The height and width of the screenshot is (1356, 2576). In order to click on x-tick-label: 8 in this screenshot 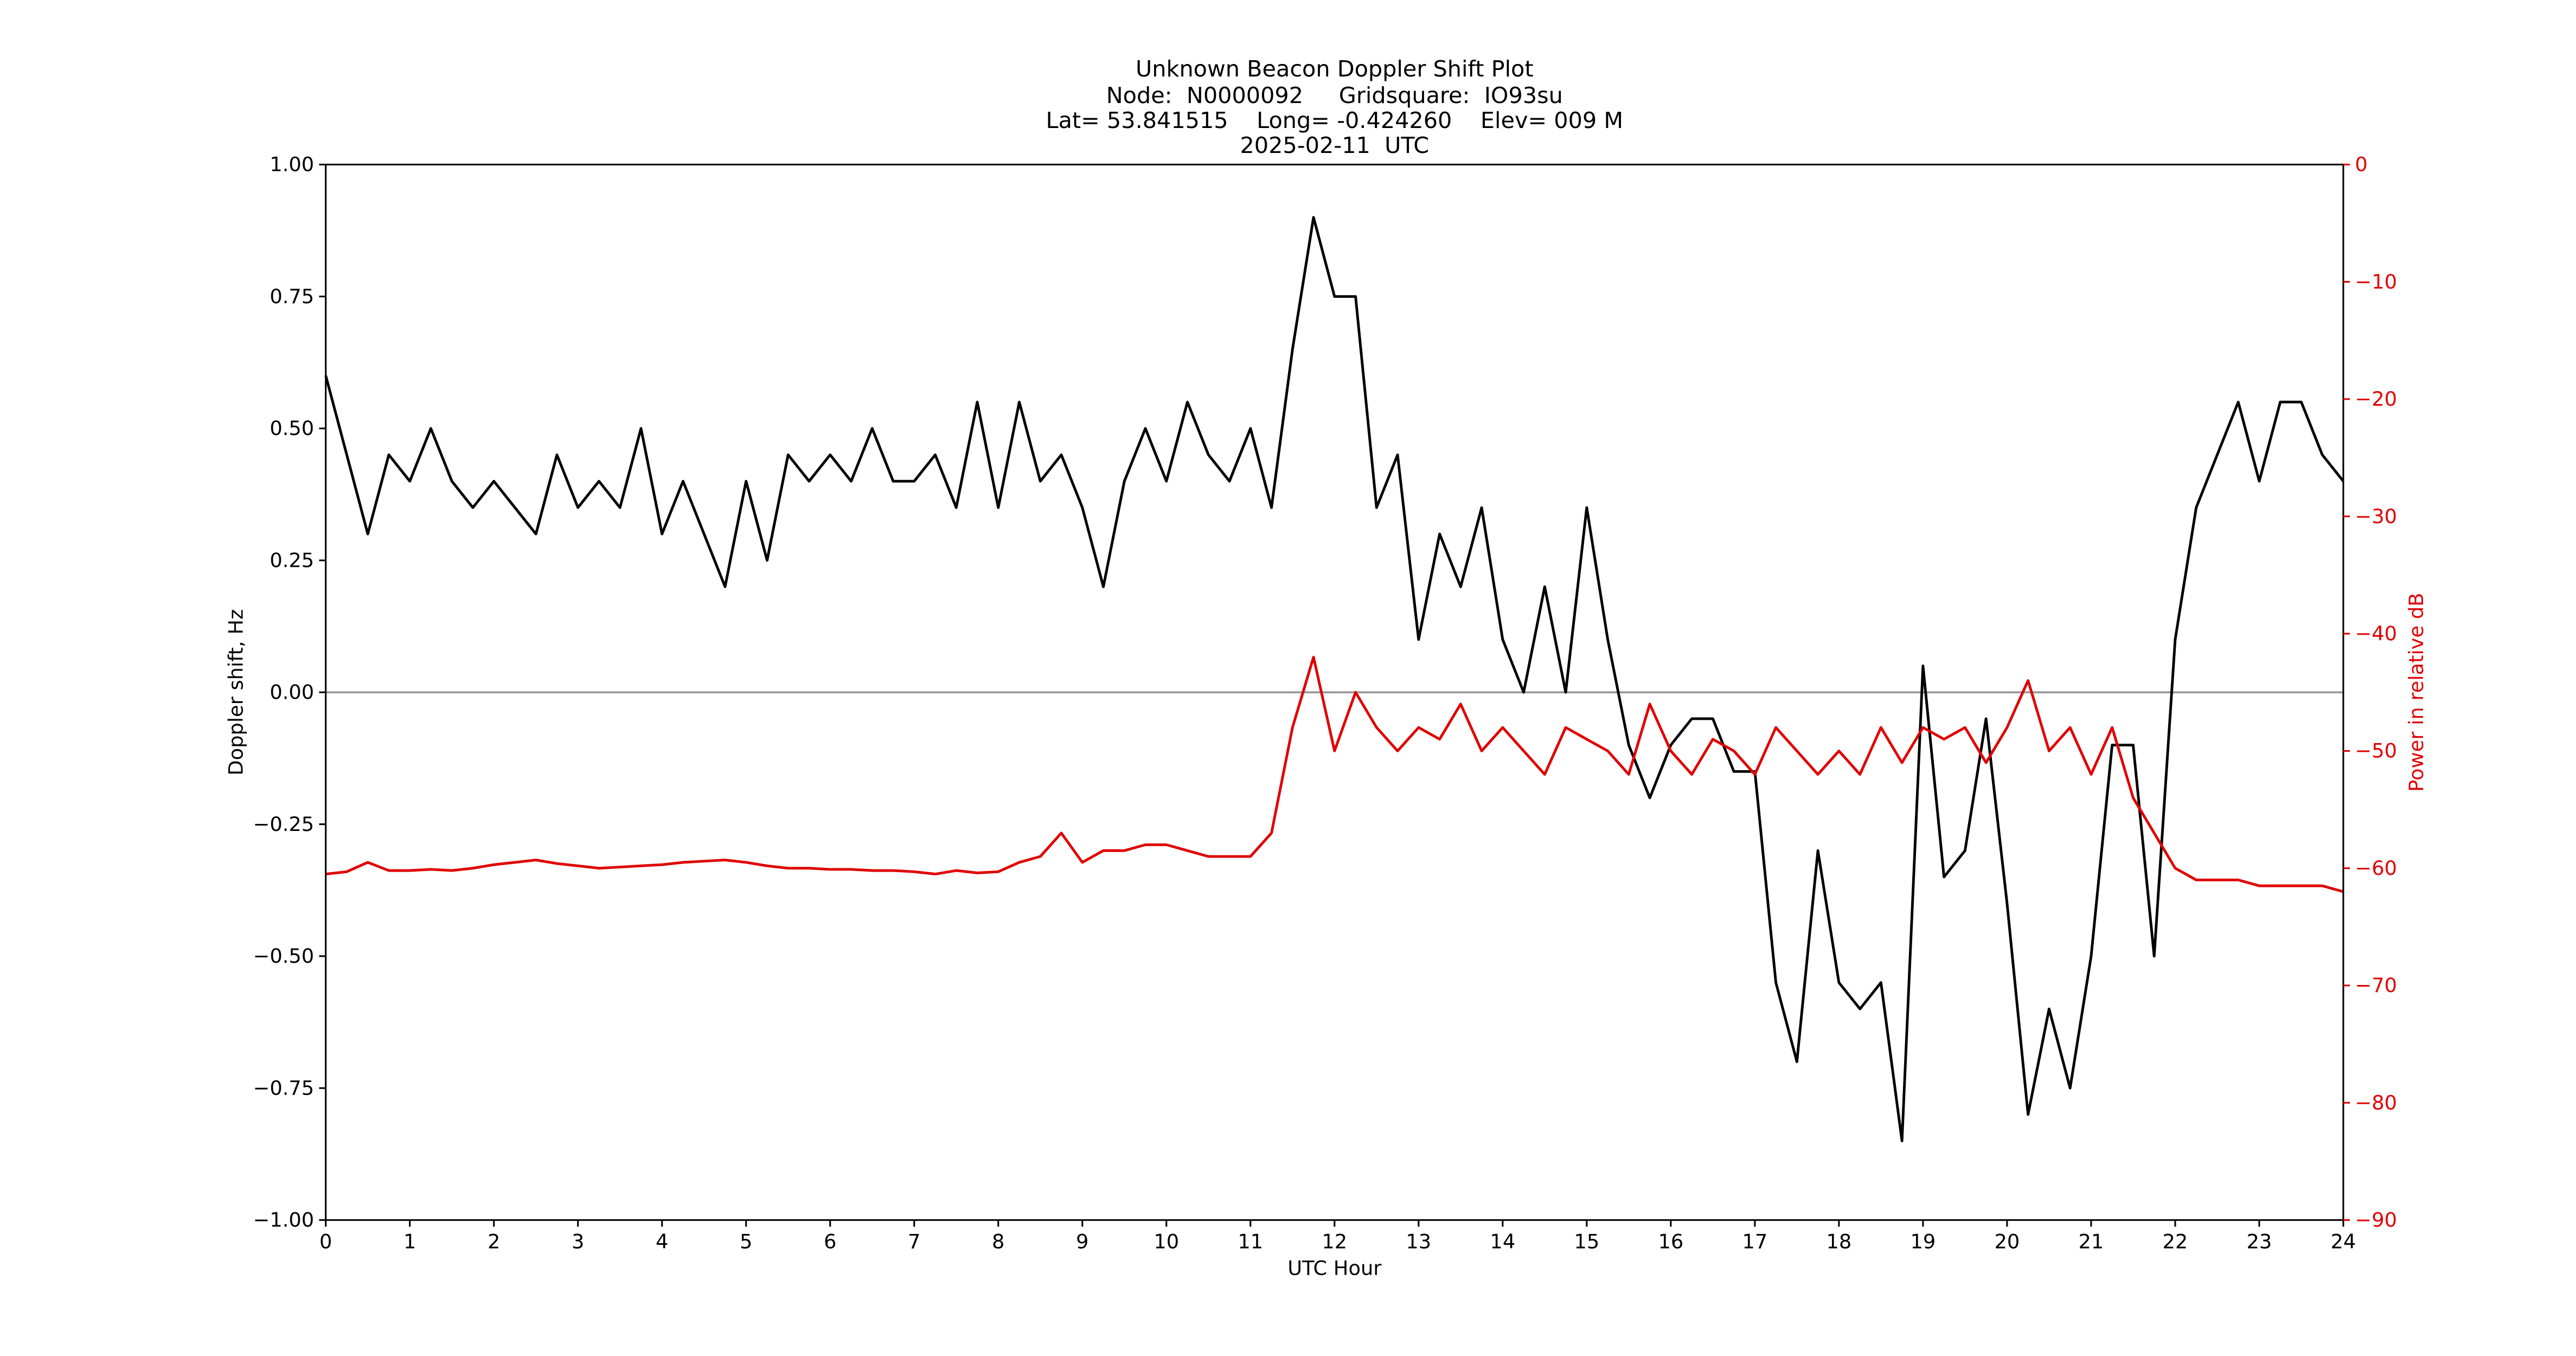, I will do `click(998, 1241)`.